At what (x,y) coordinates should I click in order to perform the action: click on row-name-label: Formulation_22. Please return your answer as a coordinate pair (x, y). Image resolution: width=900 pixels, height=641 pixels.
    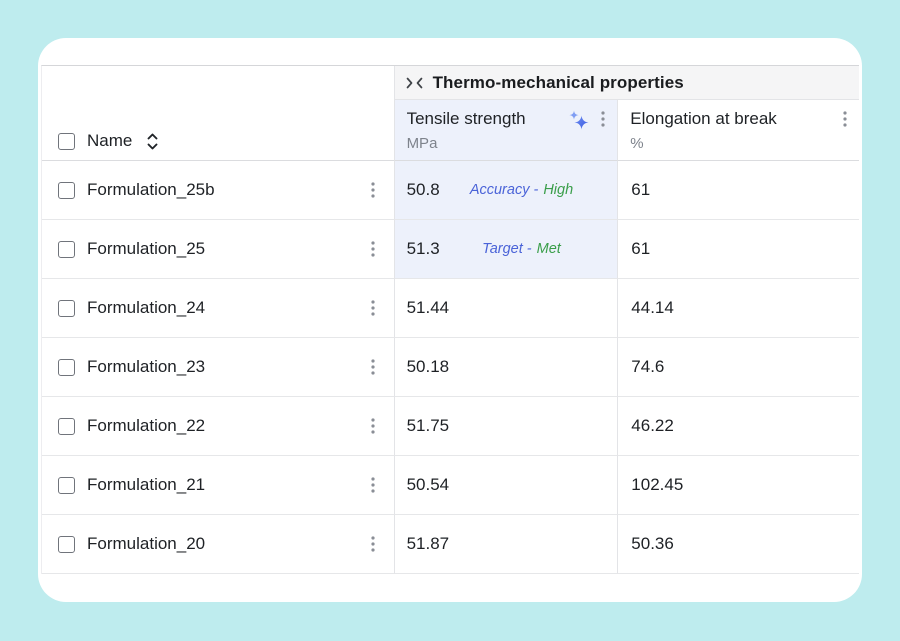
    Looking at the image, I should click on (146, 425).